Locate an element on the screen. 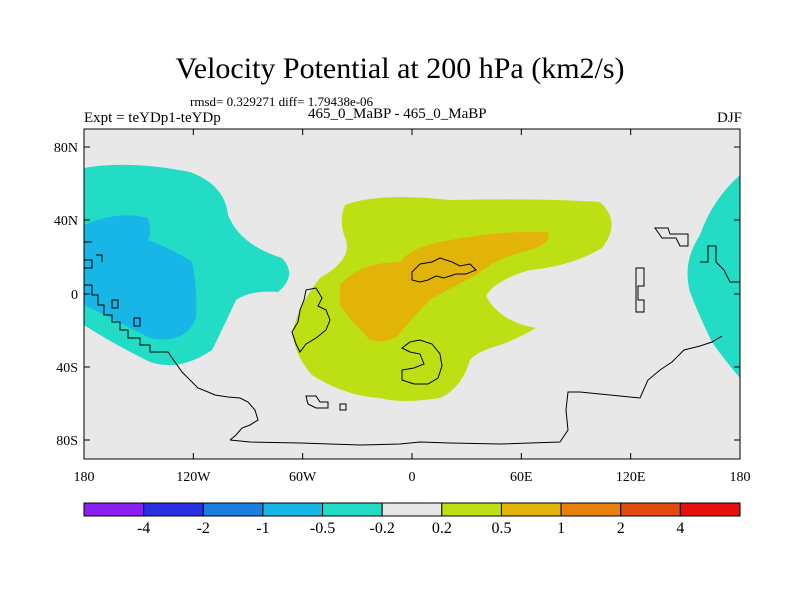 This screenshot has height=600, width=800. lat-tick-label: 40N is located at coordinates (66, 221).